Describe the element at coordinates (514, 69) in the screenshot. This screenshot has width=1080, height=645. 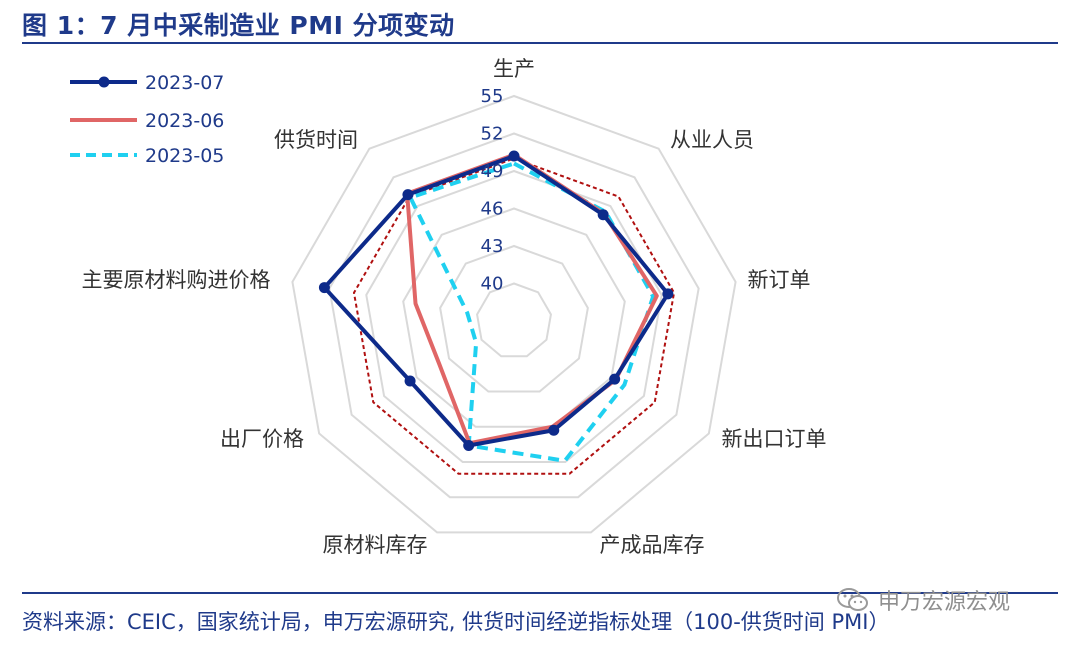
I see `axis-label: 生产` at that location.